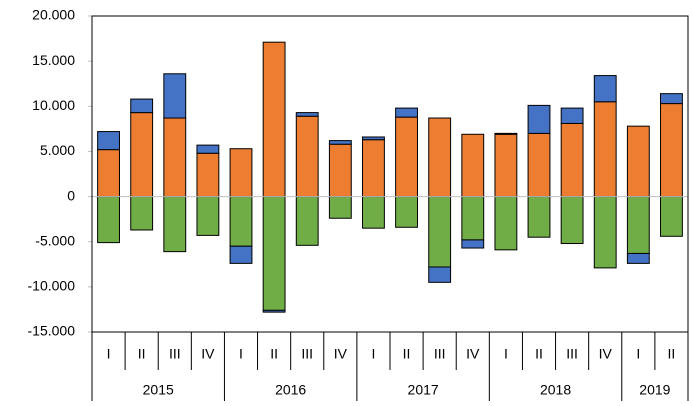 The width and height of the screenshot is (693, 406). What do you see at coordinates (57, 150) in the screenshot?
I see `y-tick-label: 5.000` at bounding box center [57, 150].